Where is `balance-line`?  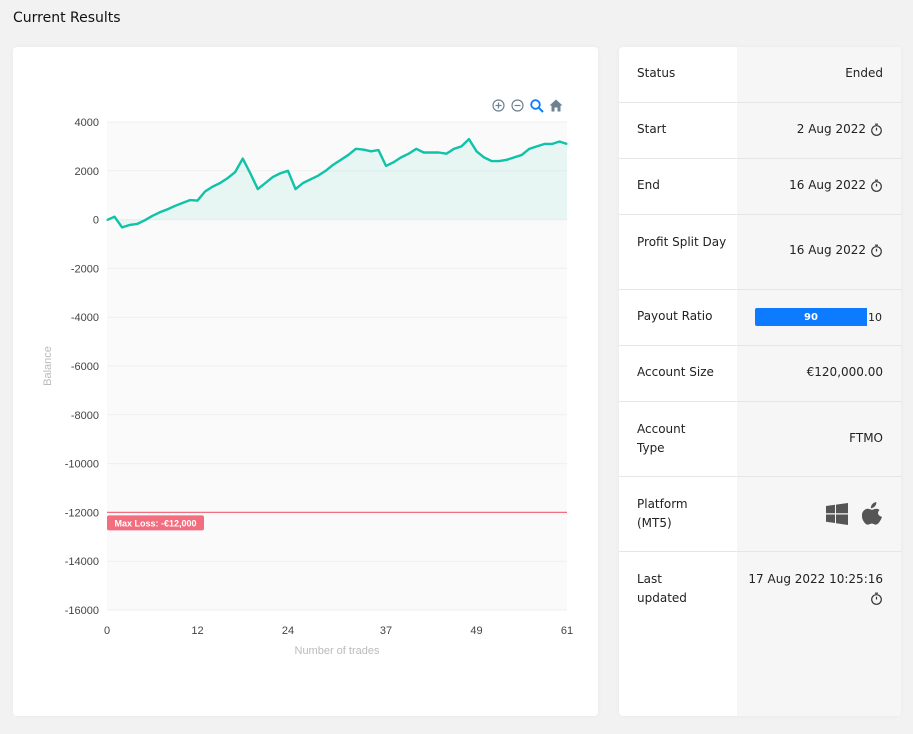
balance-line is located at coordinates (337, 183).